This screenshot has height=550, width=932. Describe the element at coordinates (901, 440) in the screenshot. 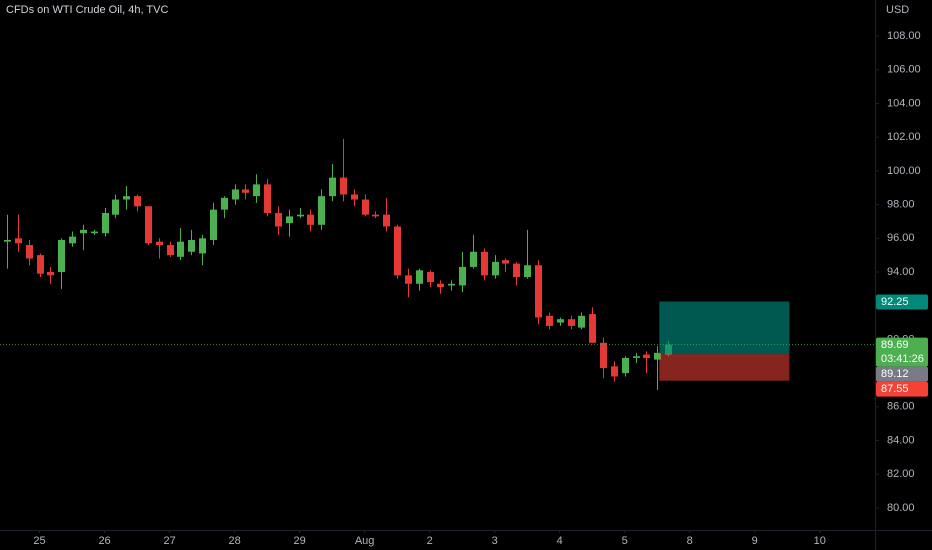

I see `y-tick-label: 84.00` at that location.